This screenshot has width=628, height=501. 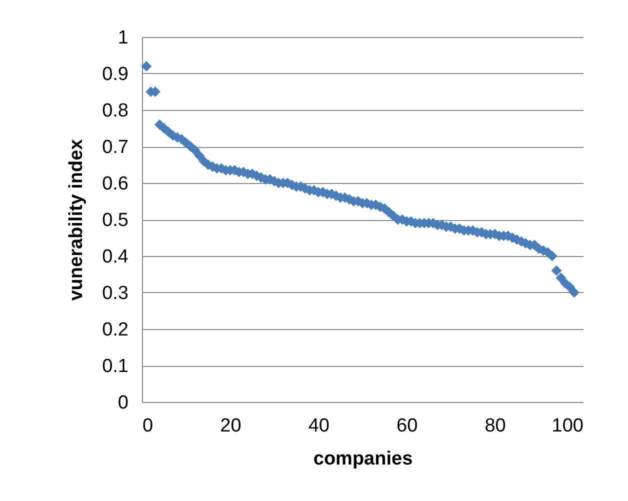 What do you see at coordinates (115, 220) in the screenshot?
I see `y-tick-label: 0.5` at bounding box center [115, 220].